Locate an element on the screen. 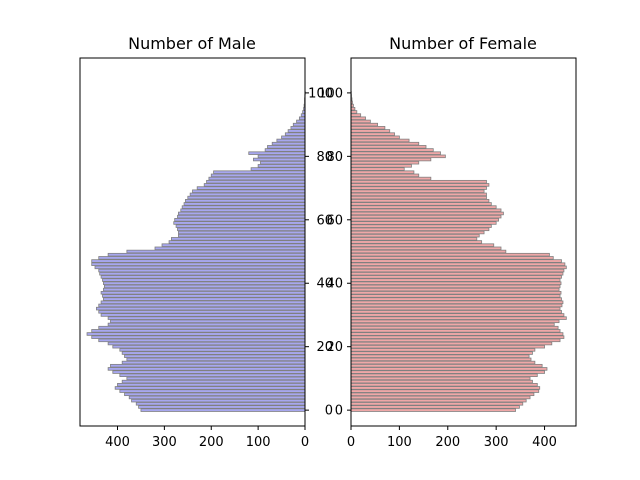  male-y-tick-label: 60 is located at coordinates (324, 220).